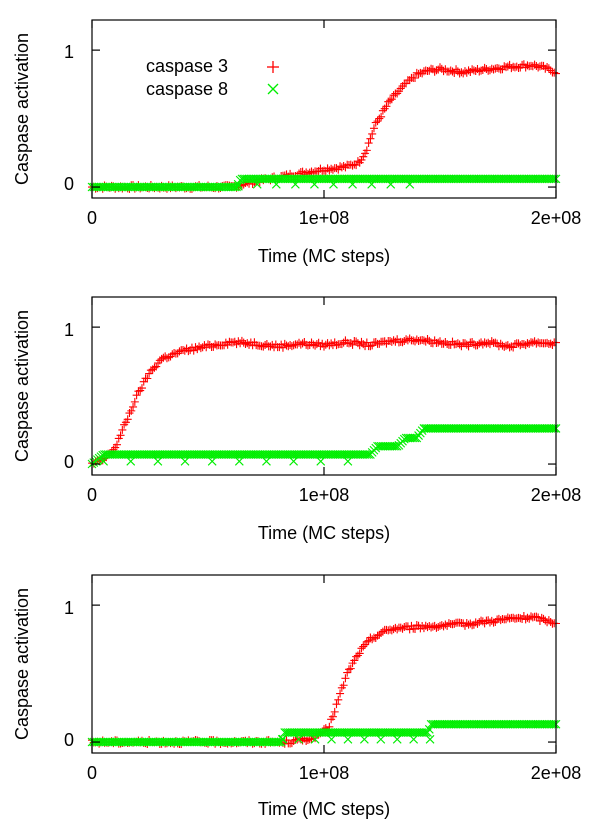 Image resolution: width=600 pixels, height=829 pixels. Describe the element at coordinates (324, 533) in the screenshot. I see `x-axis-title-2: Time (MC steps)` at that location.